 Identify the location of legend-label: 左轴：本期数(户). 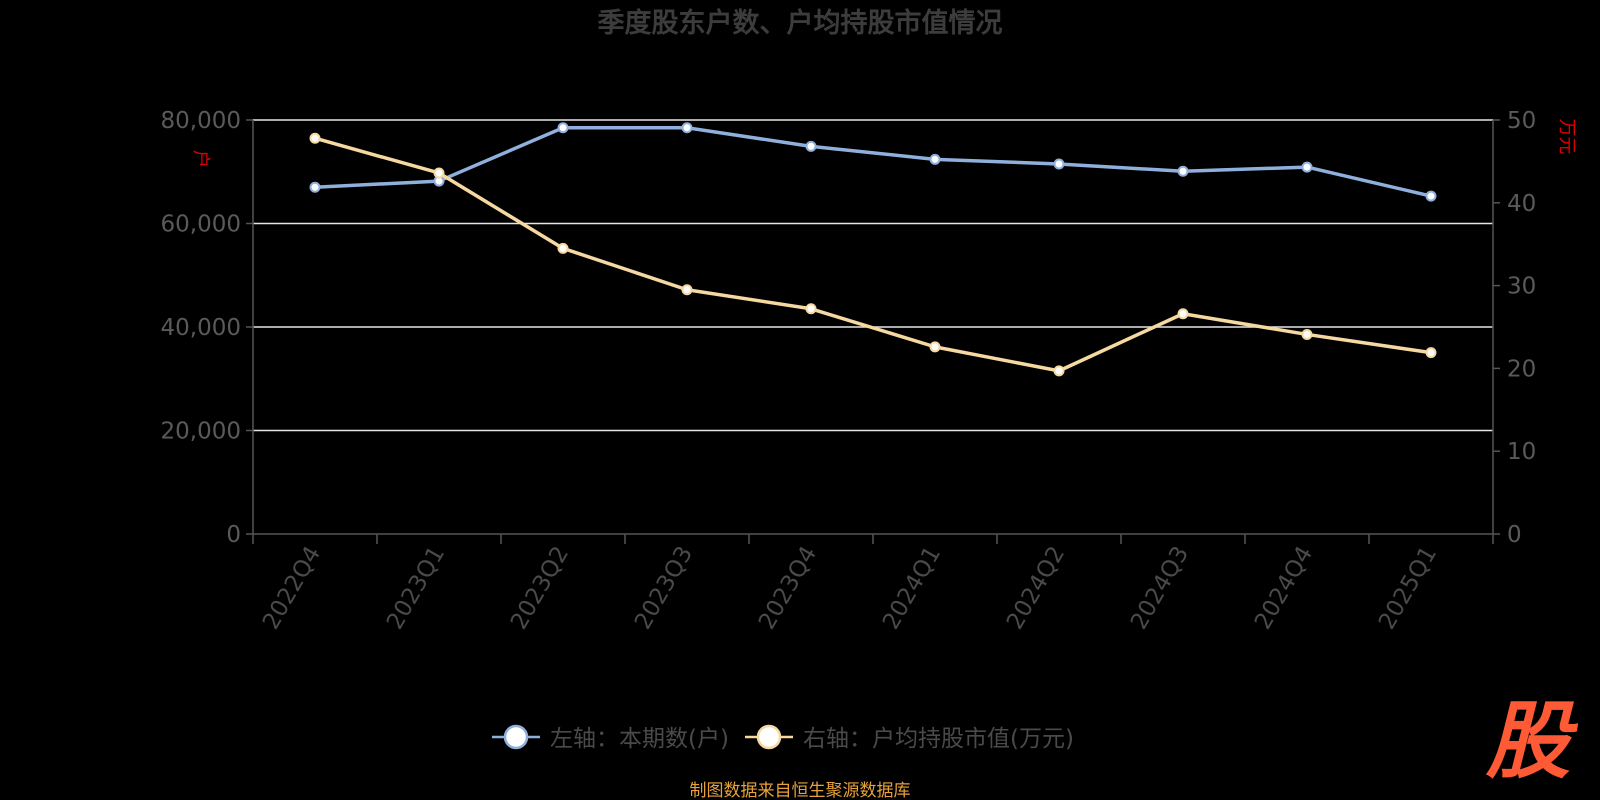
(639, 739).